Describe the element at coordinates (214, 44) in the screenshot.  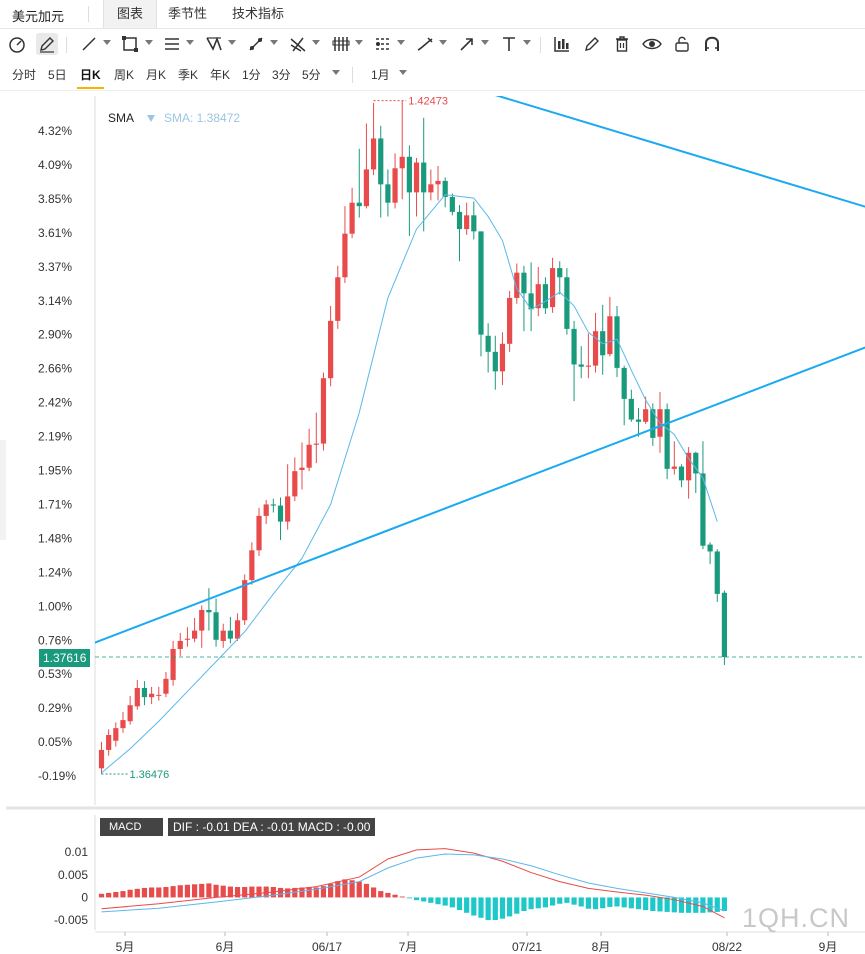
I see `pattern-icon` at that location.